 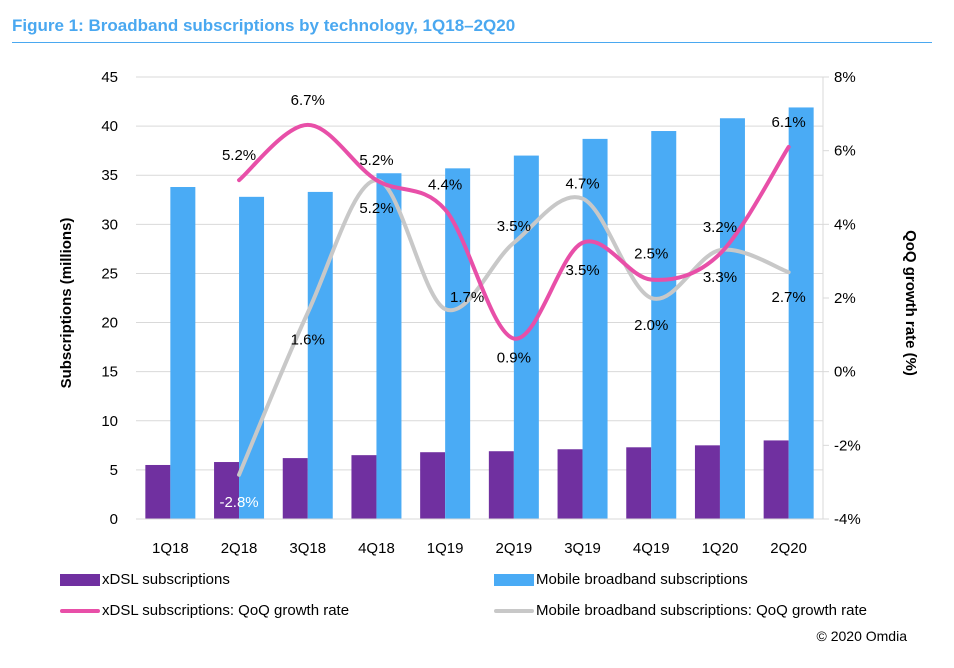 I want to click on legend-item-xdsl: xDSL subscriptions, so click(x=145, y=579).